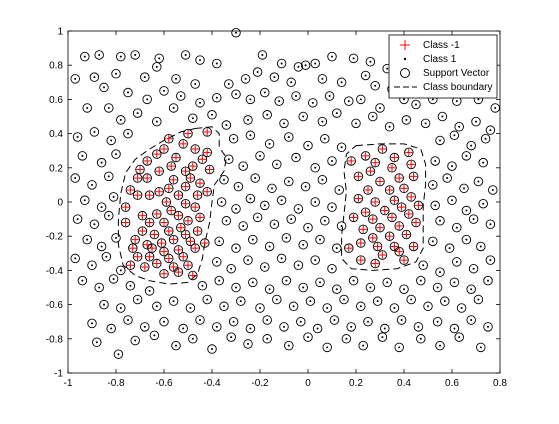 The image size is (559, 424). I want to click on y-tick-label: 0, so click(60, 203).